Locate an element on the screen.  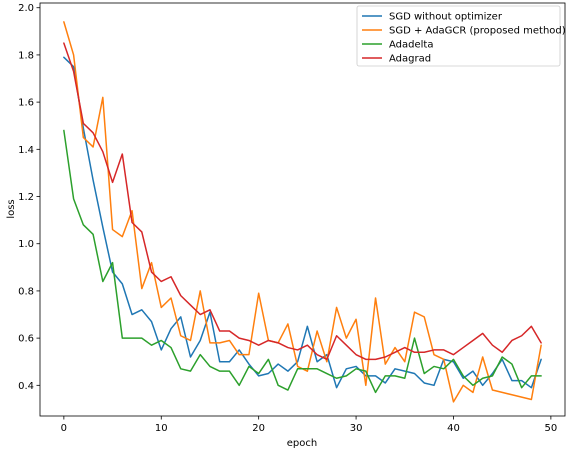
y-tick-label: 1.2 is located at coordinates (26, 197).